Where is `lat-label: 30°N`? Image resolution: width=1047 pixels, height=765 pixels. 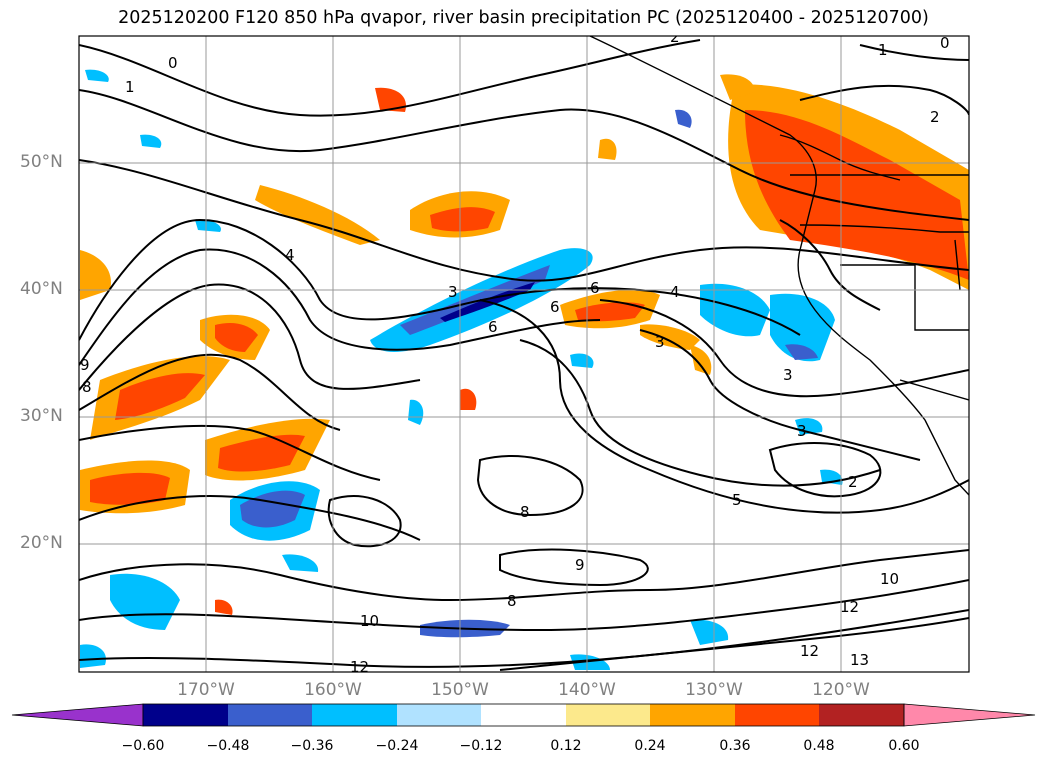 lat-label: 30°N is located at coordinates (41, 416).